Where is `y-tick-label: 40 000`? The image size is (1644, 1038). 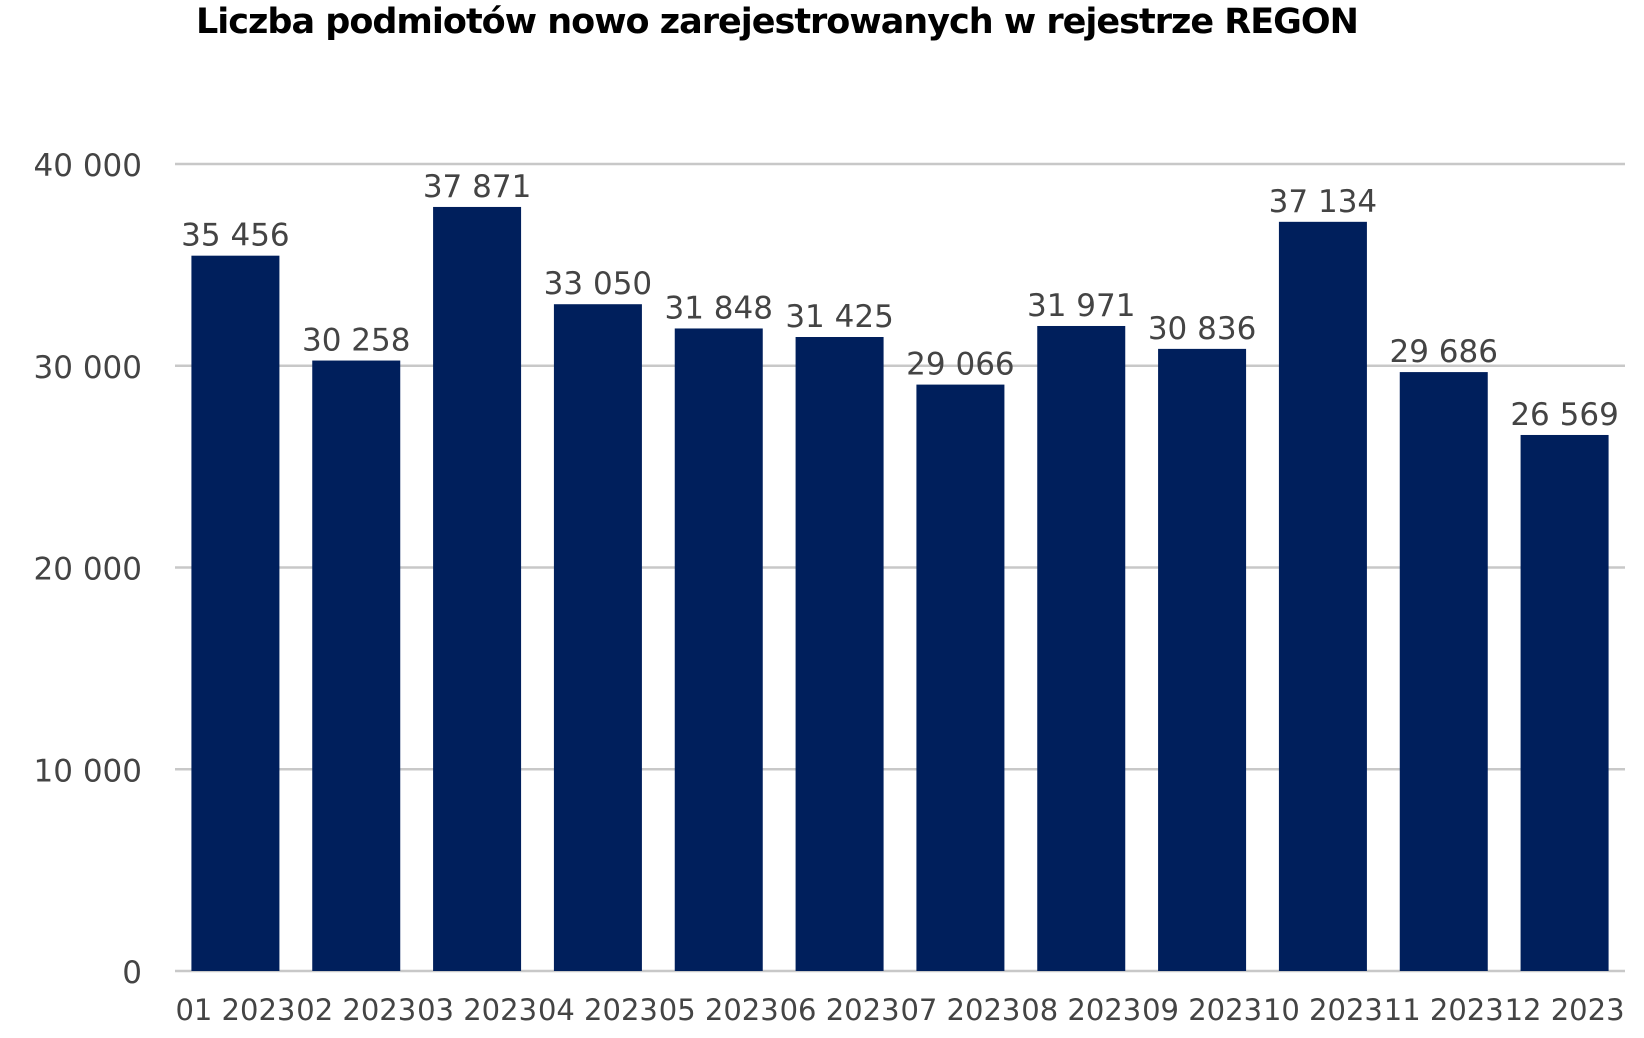 y-tick-label: 40 000 is located at coordinates (88, 166).